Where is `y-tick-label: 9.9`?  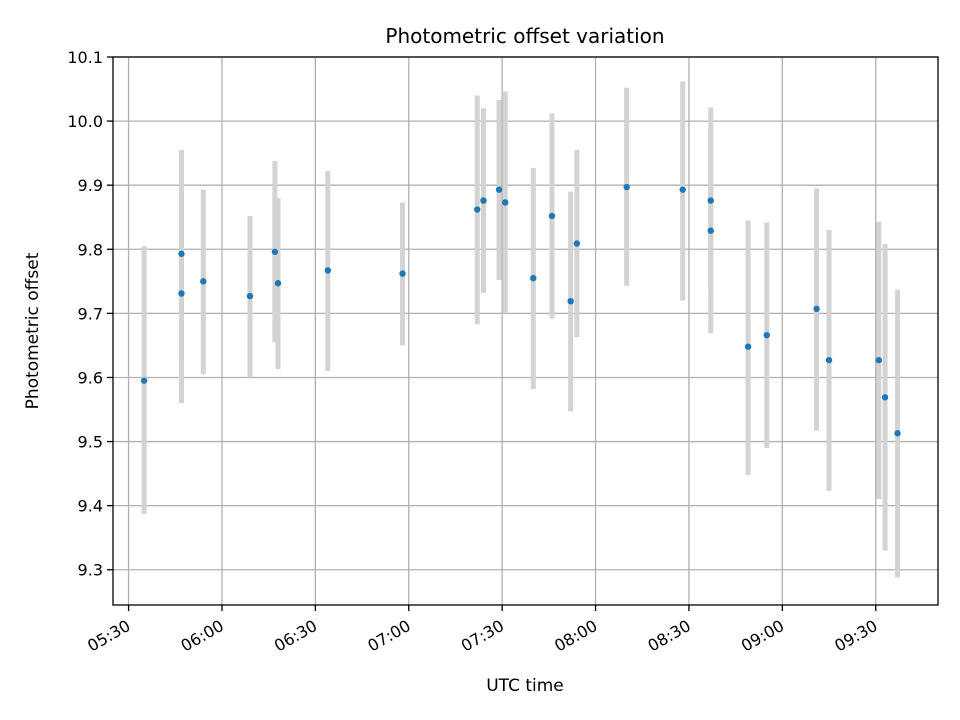
y-tick-label: 9.9 is located at coordinates (90, 185).